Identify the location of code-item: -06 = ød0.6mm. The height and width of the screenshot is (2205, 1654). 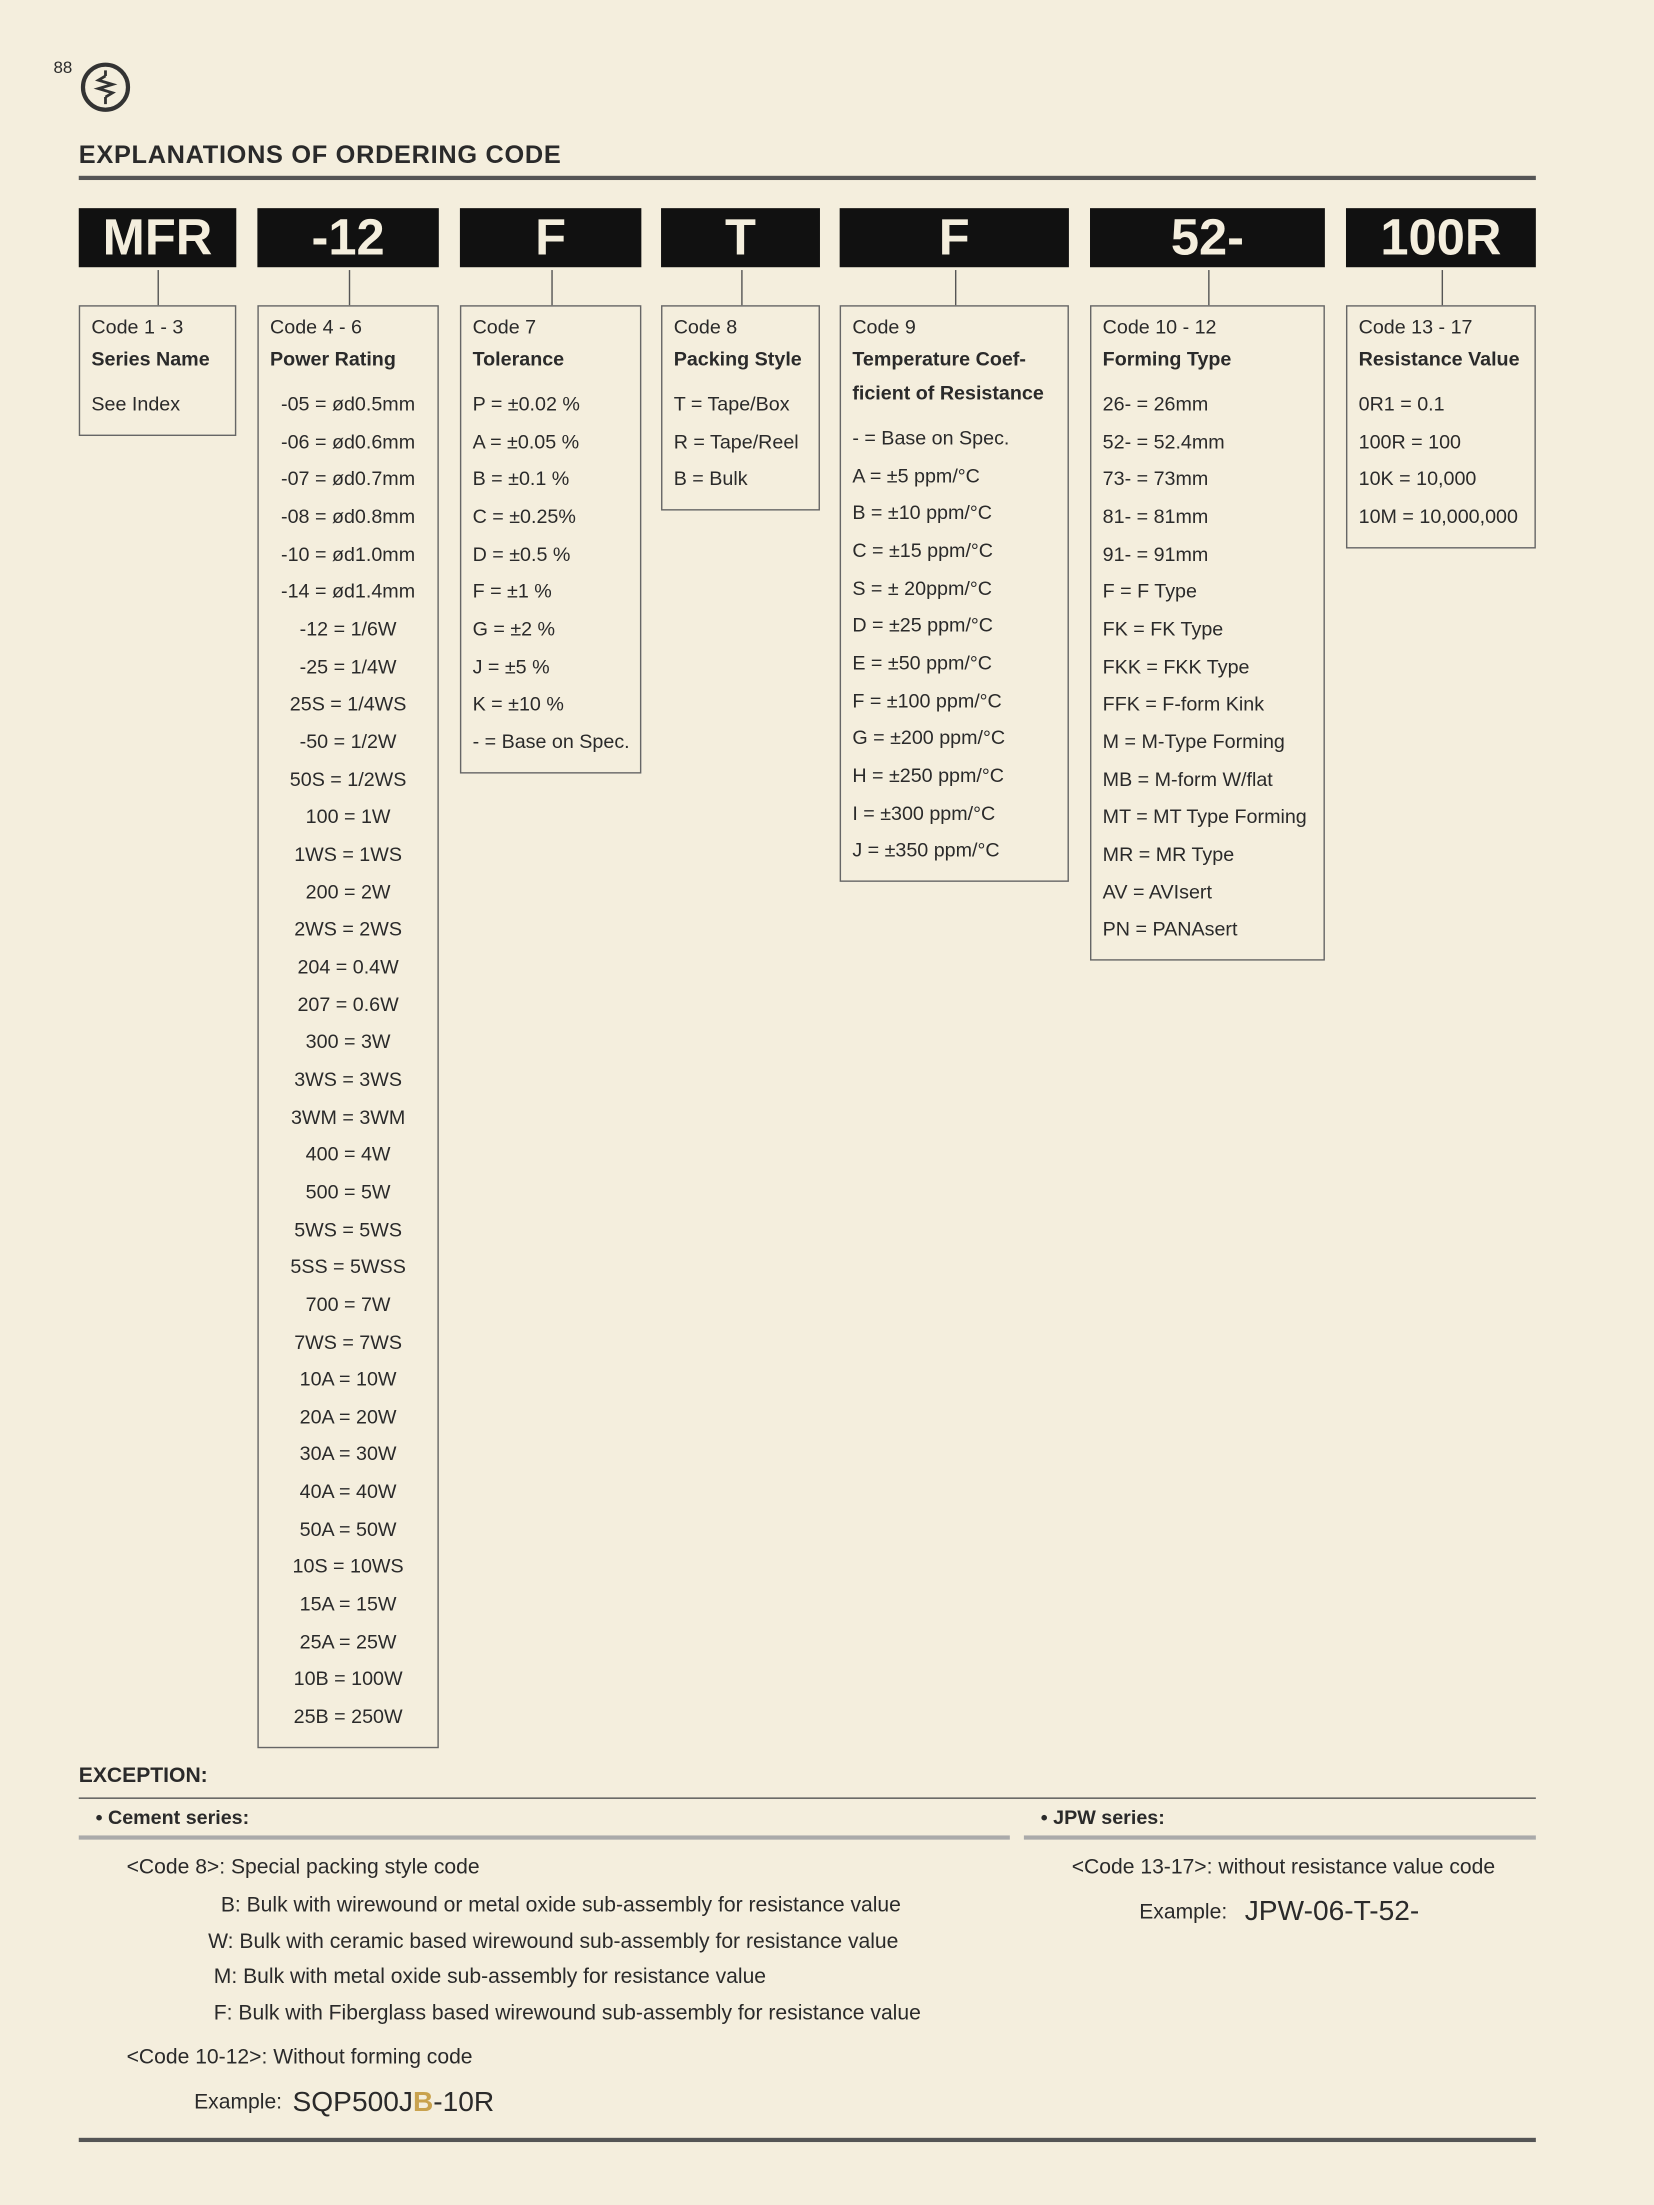
(348, 441).